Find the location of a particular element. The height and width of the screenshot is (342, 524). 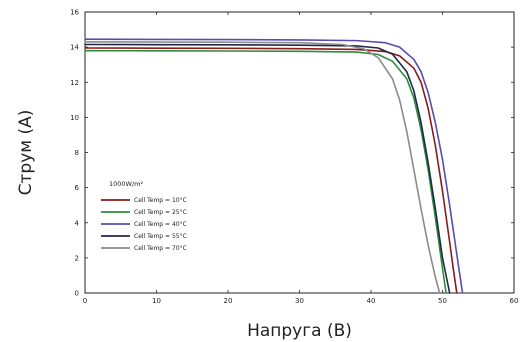

y-tick-label: 0 is located at coordinates (77, 294).